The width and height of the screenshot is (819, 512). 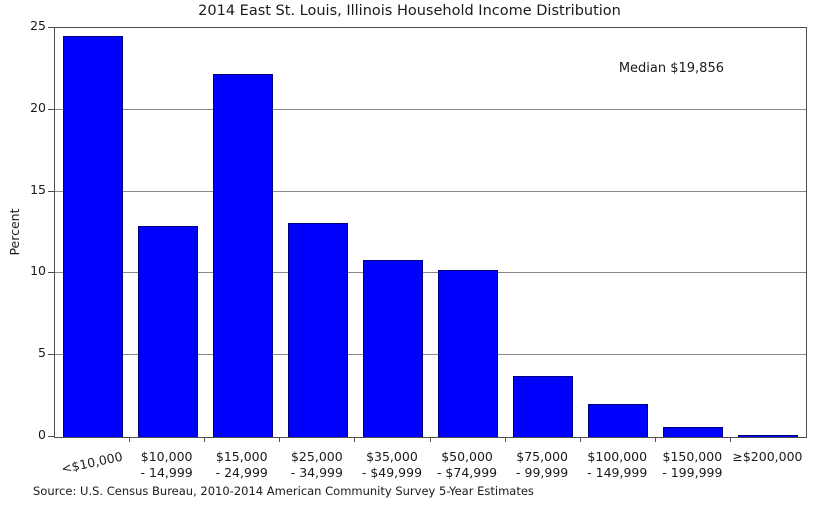 I want to click on x-tick-label: $75,000- 99,999, so click(x=542, y=465).